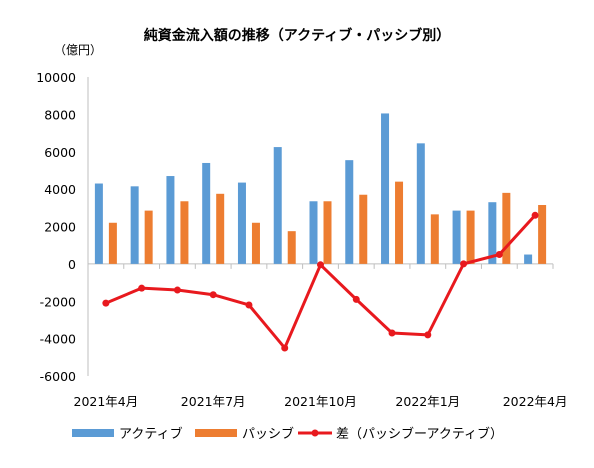 The height and width of the screenshot is (468, 594). What do you see at coordinates (106, 401) in the screenshot?
I see `x-tick-label: 2021年4月` at bounding box center [106, 401].